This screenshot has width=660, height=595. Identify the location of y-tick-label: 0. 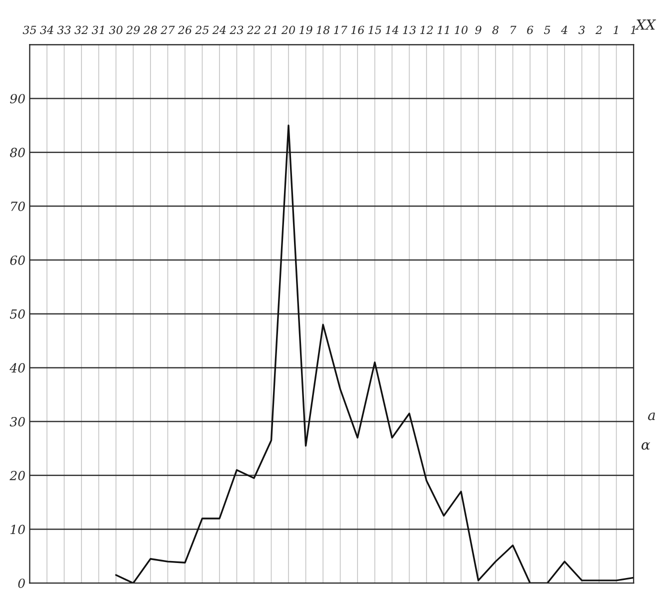
(21, 583).